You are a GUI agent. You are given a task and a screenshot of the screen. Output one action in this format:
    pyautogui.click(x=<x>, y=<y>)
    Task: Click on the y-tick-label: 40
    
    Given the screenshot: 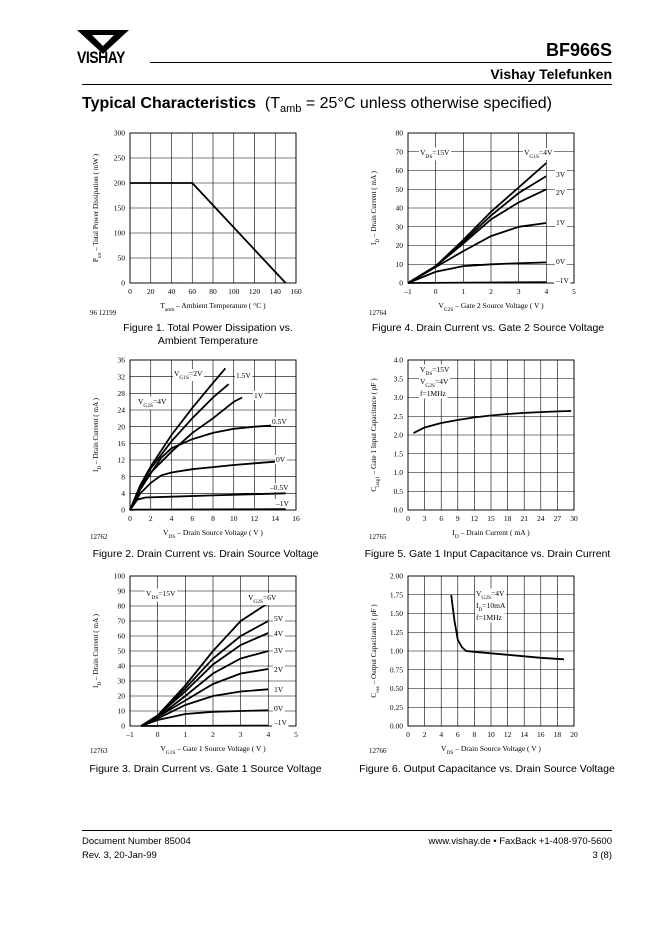 What is the action you would take?
    pyautogui.click(x=400, y=208)
    